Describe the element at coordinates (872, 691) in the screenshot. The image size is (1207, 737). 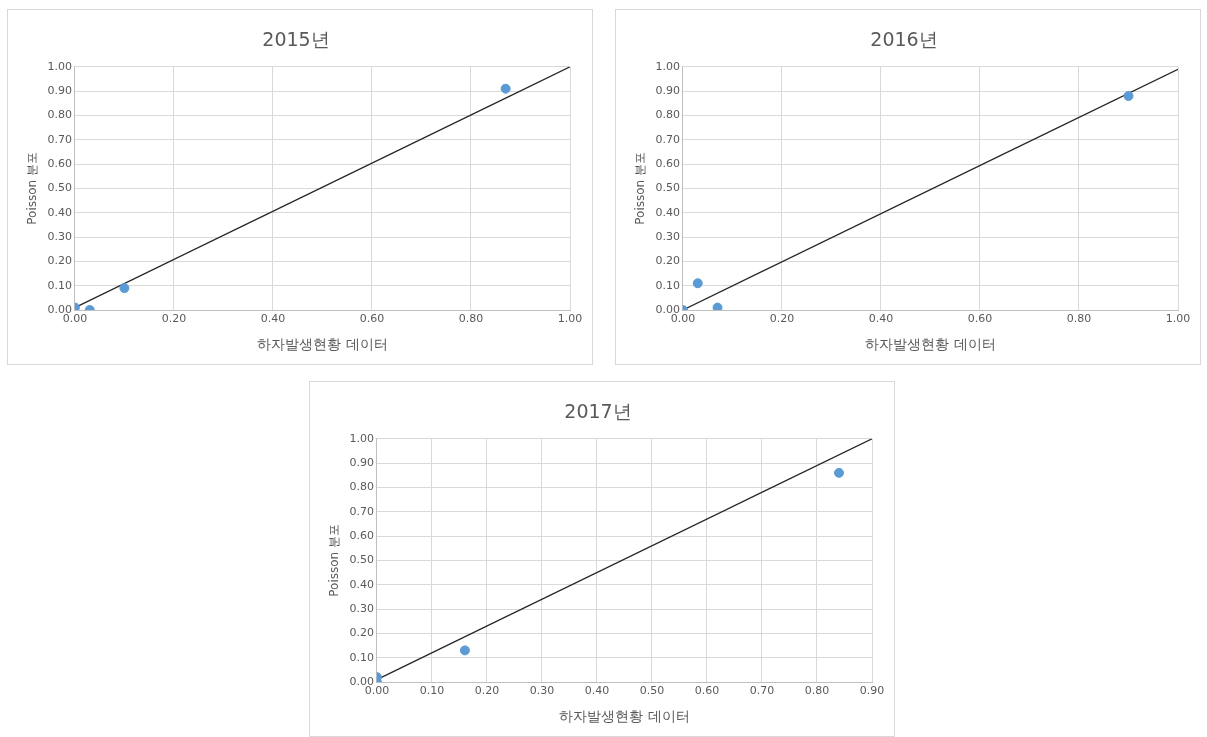
I see `x-tick-label: 0.90` at that location.